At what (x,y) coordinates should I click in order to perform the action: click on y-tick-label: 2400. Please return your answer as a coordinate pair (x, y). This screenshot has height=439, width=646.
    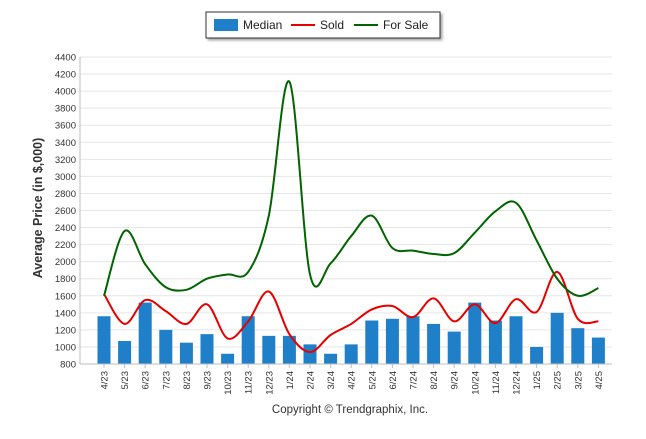
    Looking at the image, I should click on (65, 228).